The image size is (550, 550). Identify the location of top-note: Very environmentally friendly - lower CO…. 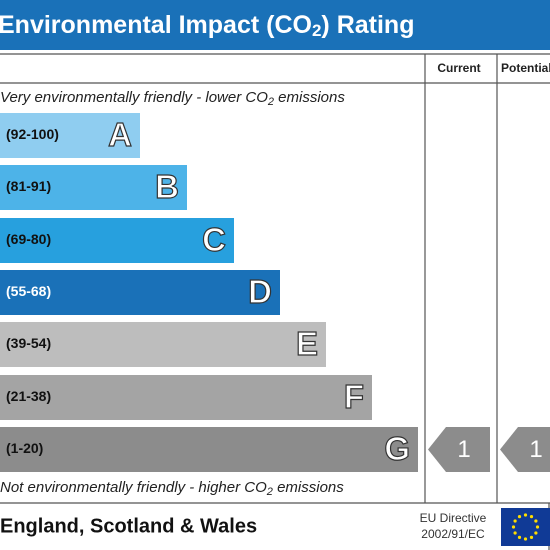
(172, 98).